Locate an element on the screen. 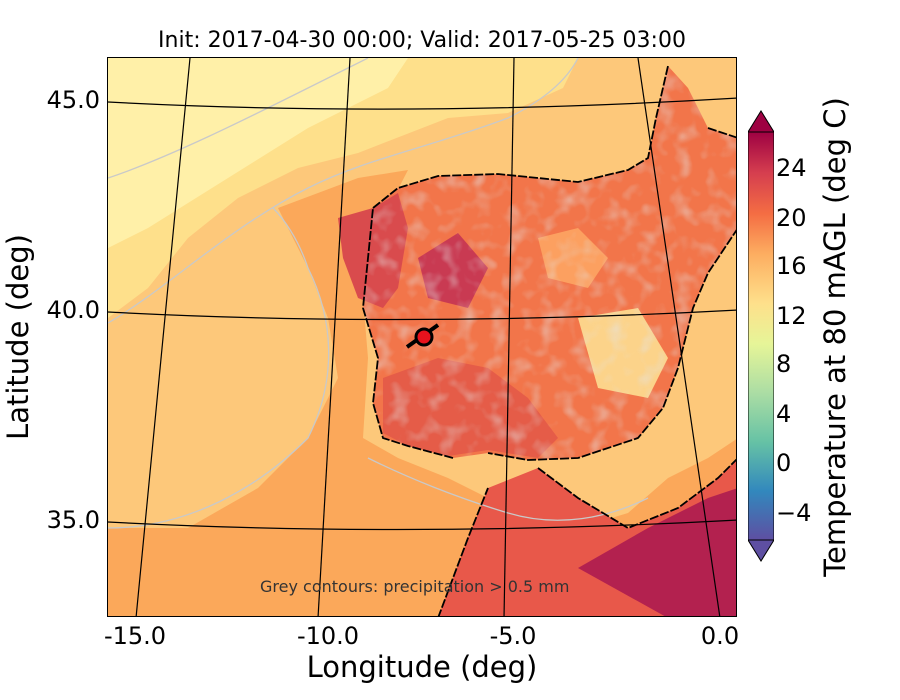  y-tick-label: 35.0 is located at coordinates (73, 520).